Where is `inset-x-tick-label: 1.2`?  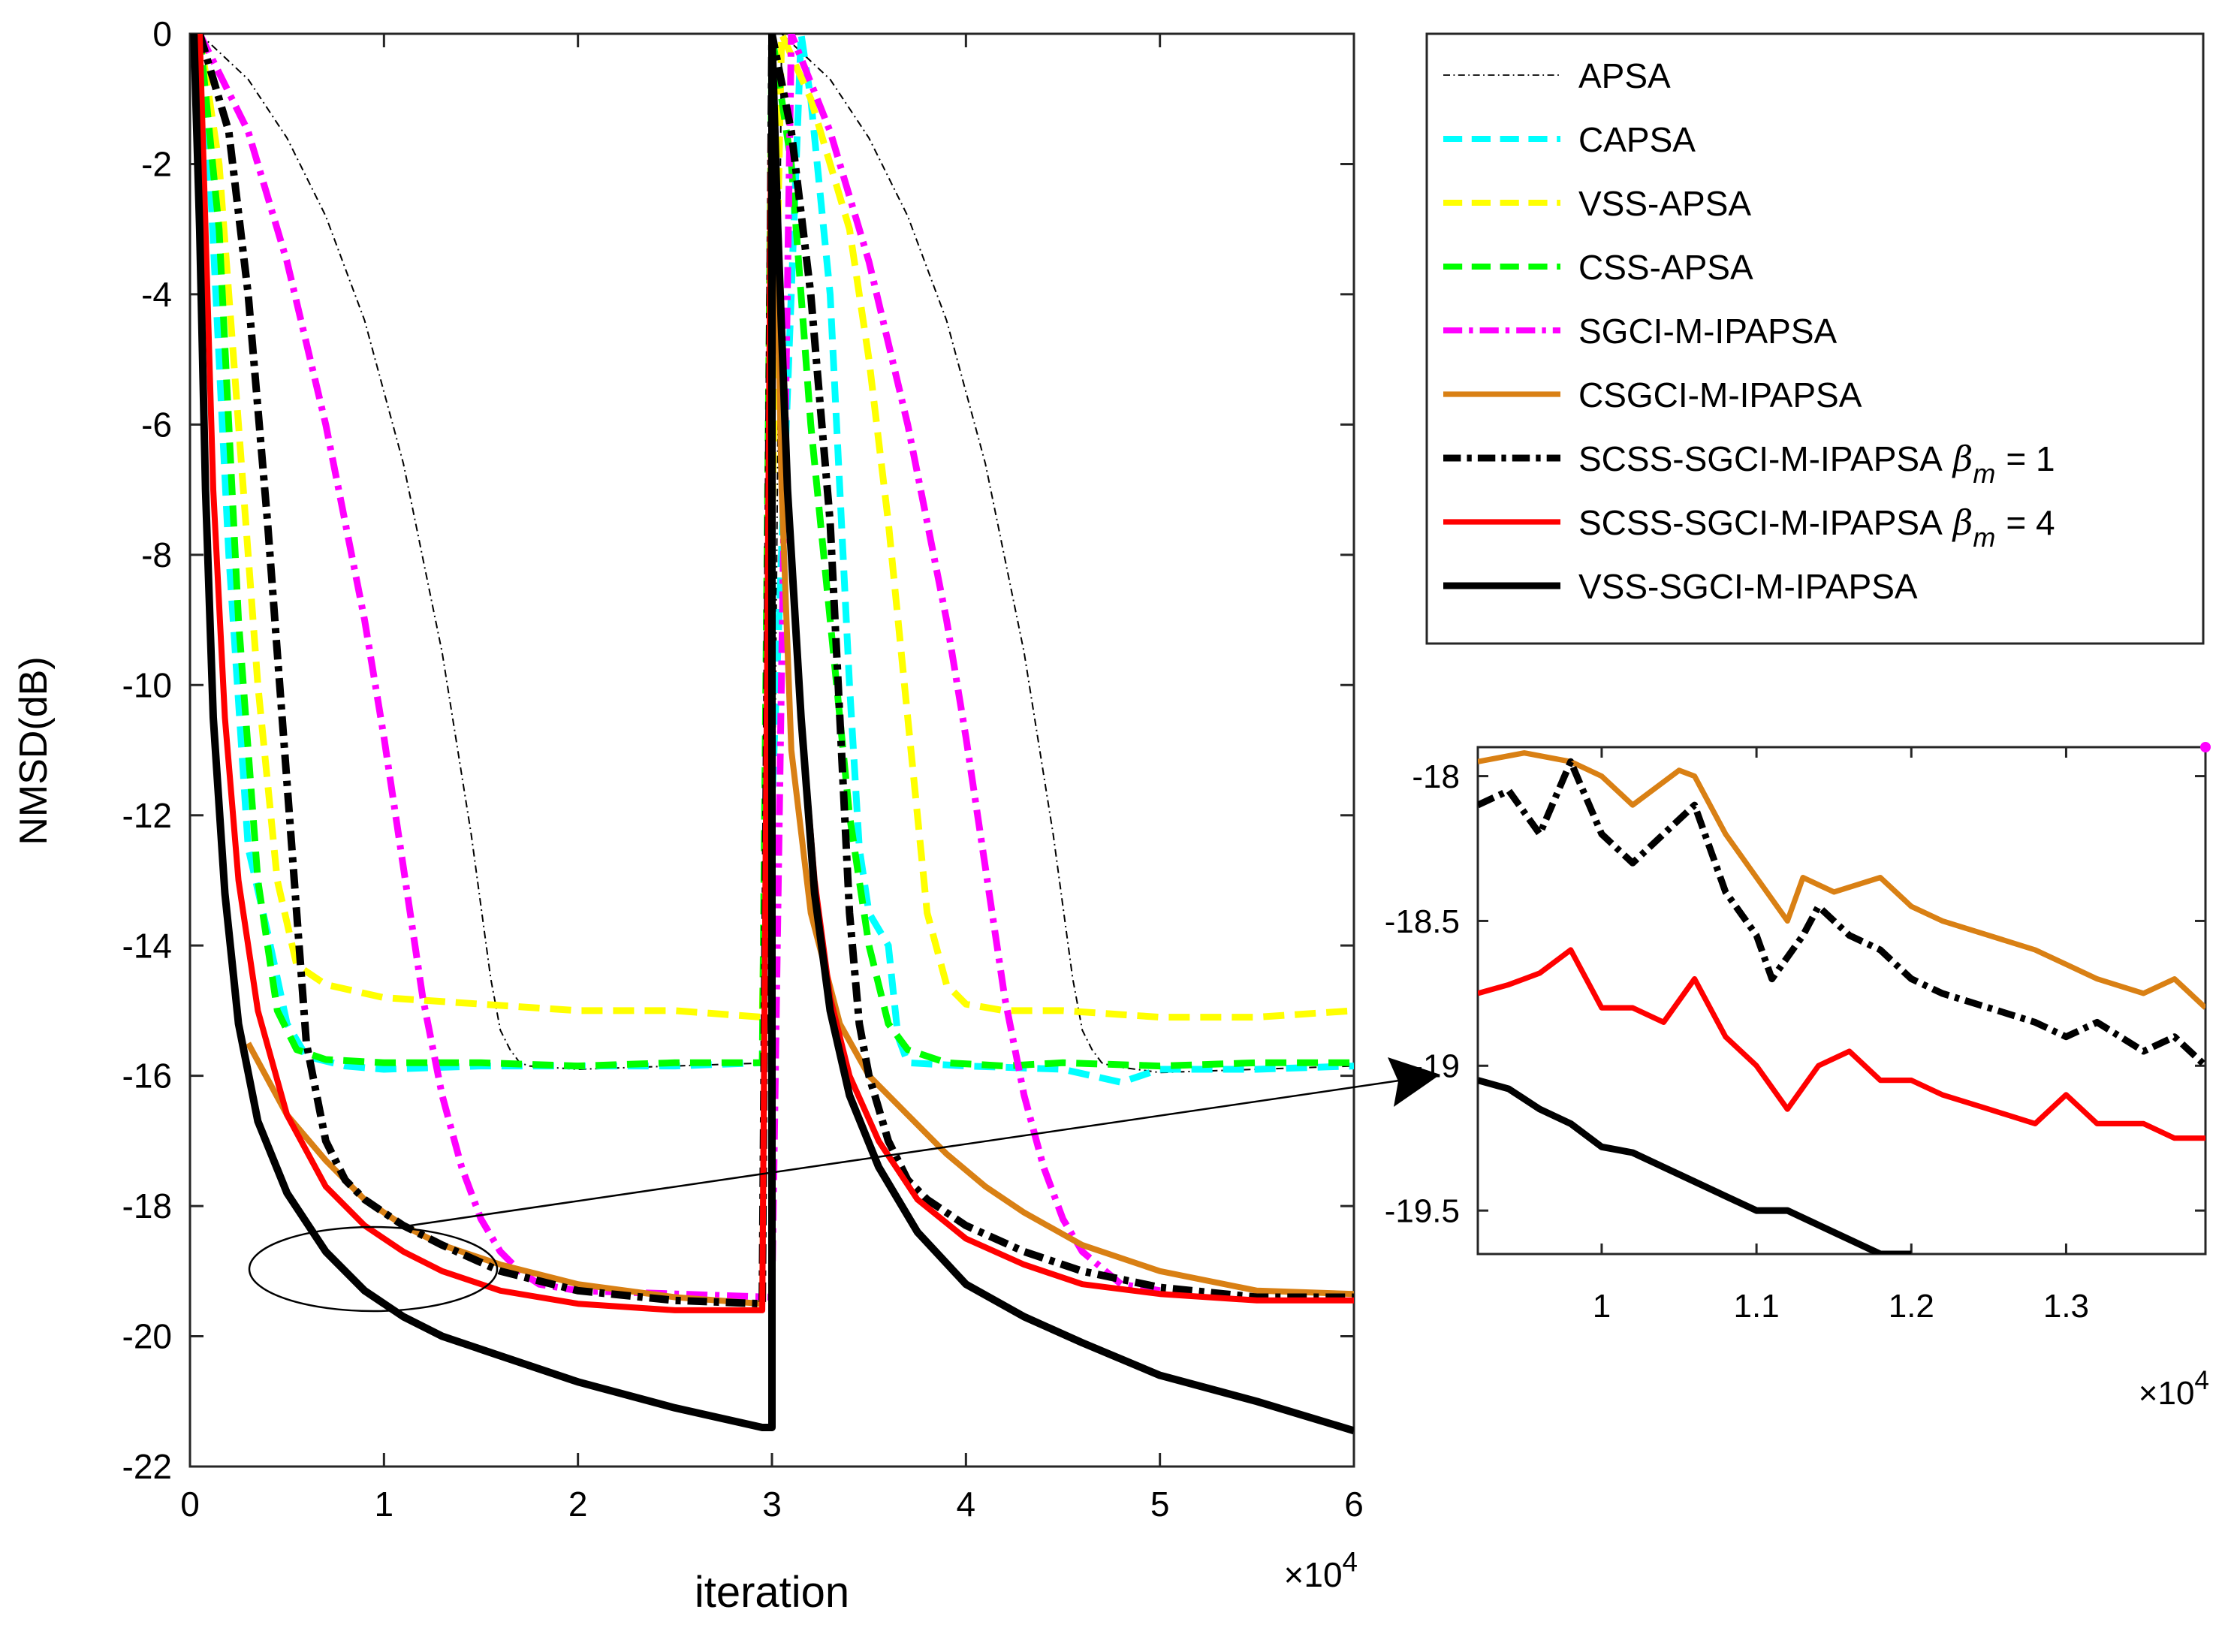 inset-x-tick-label: 1.2 is located at coordinates (1911, 1306).